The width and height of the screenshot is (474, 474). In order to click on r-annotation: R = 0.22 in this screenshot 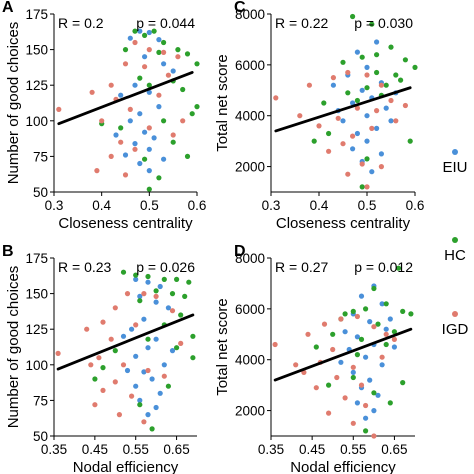, I will do `click(302, 23)`.